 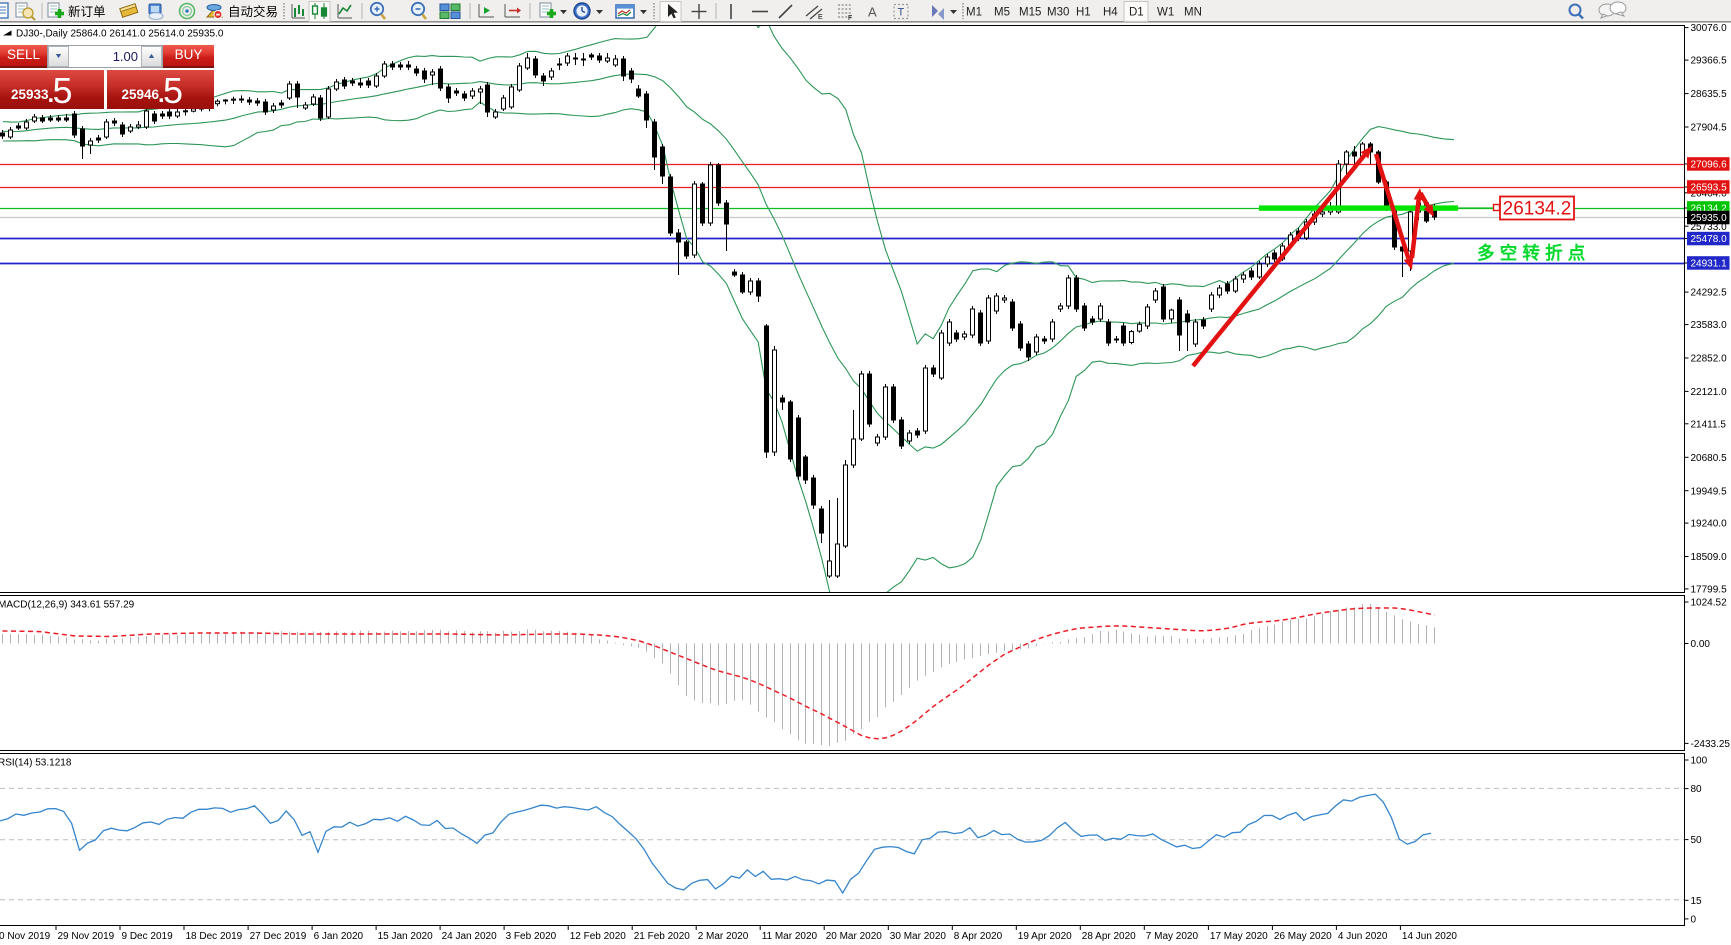 I want to click on svg-text: 0.00, so click(x=1701, y=644).